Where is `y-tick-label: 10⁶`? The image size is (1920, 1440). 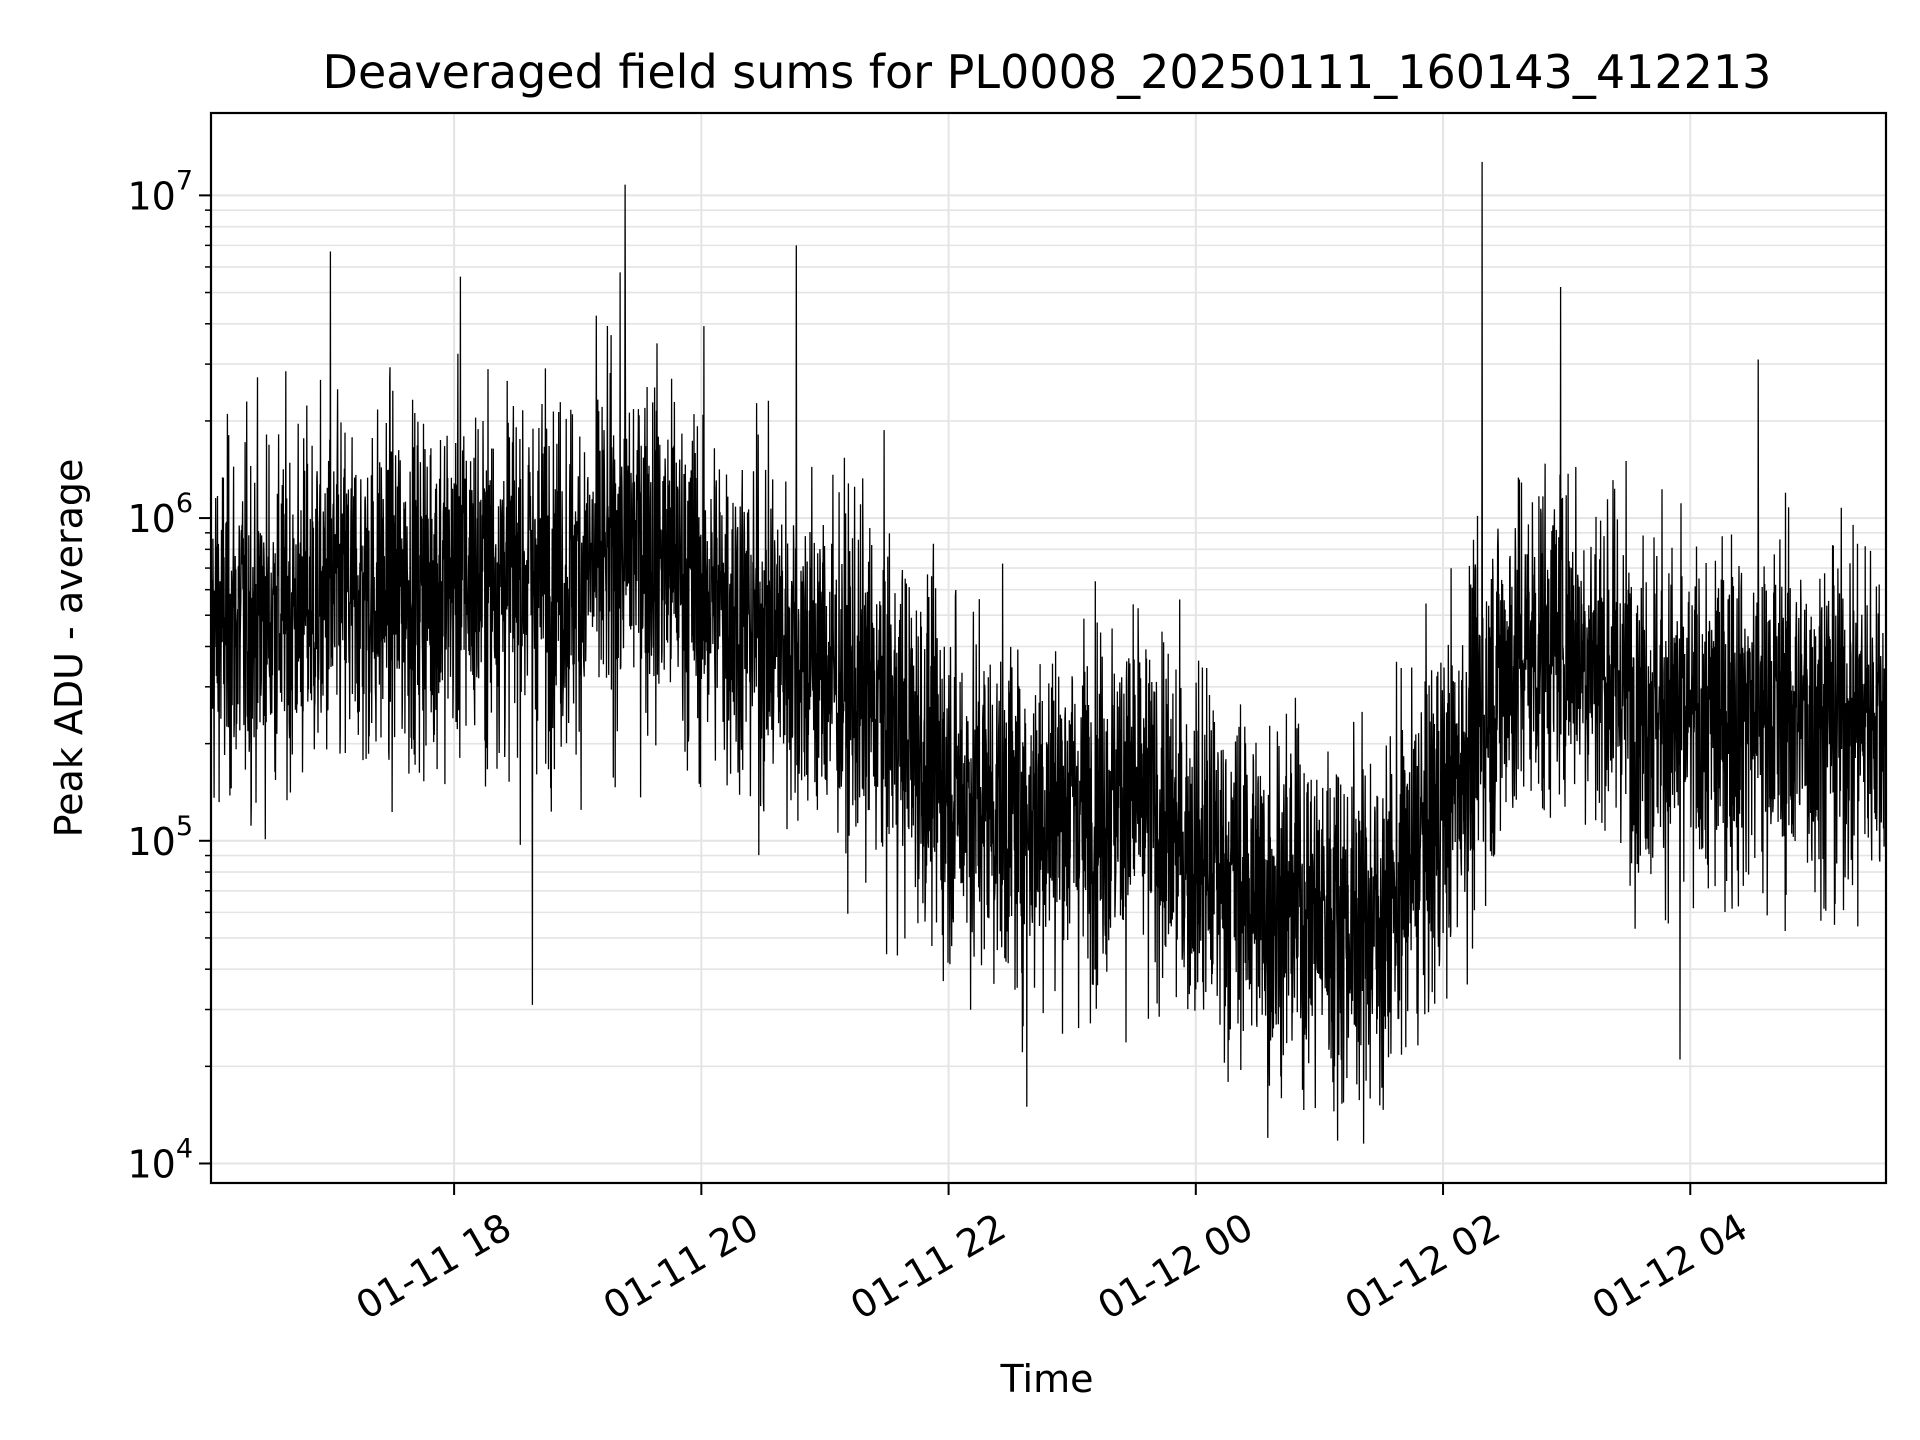 y-tick-label: 10⁶ is located at coordinates (160, 514).